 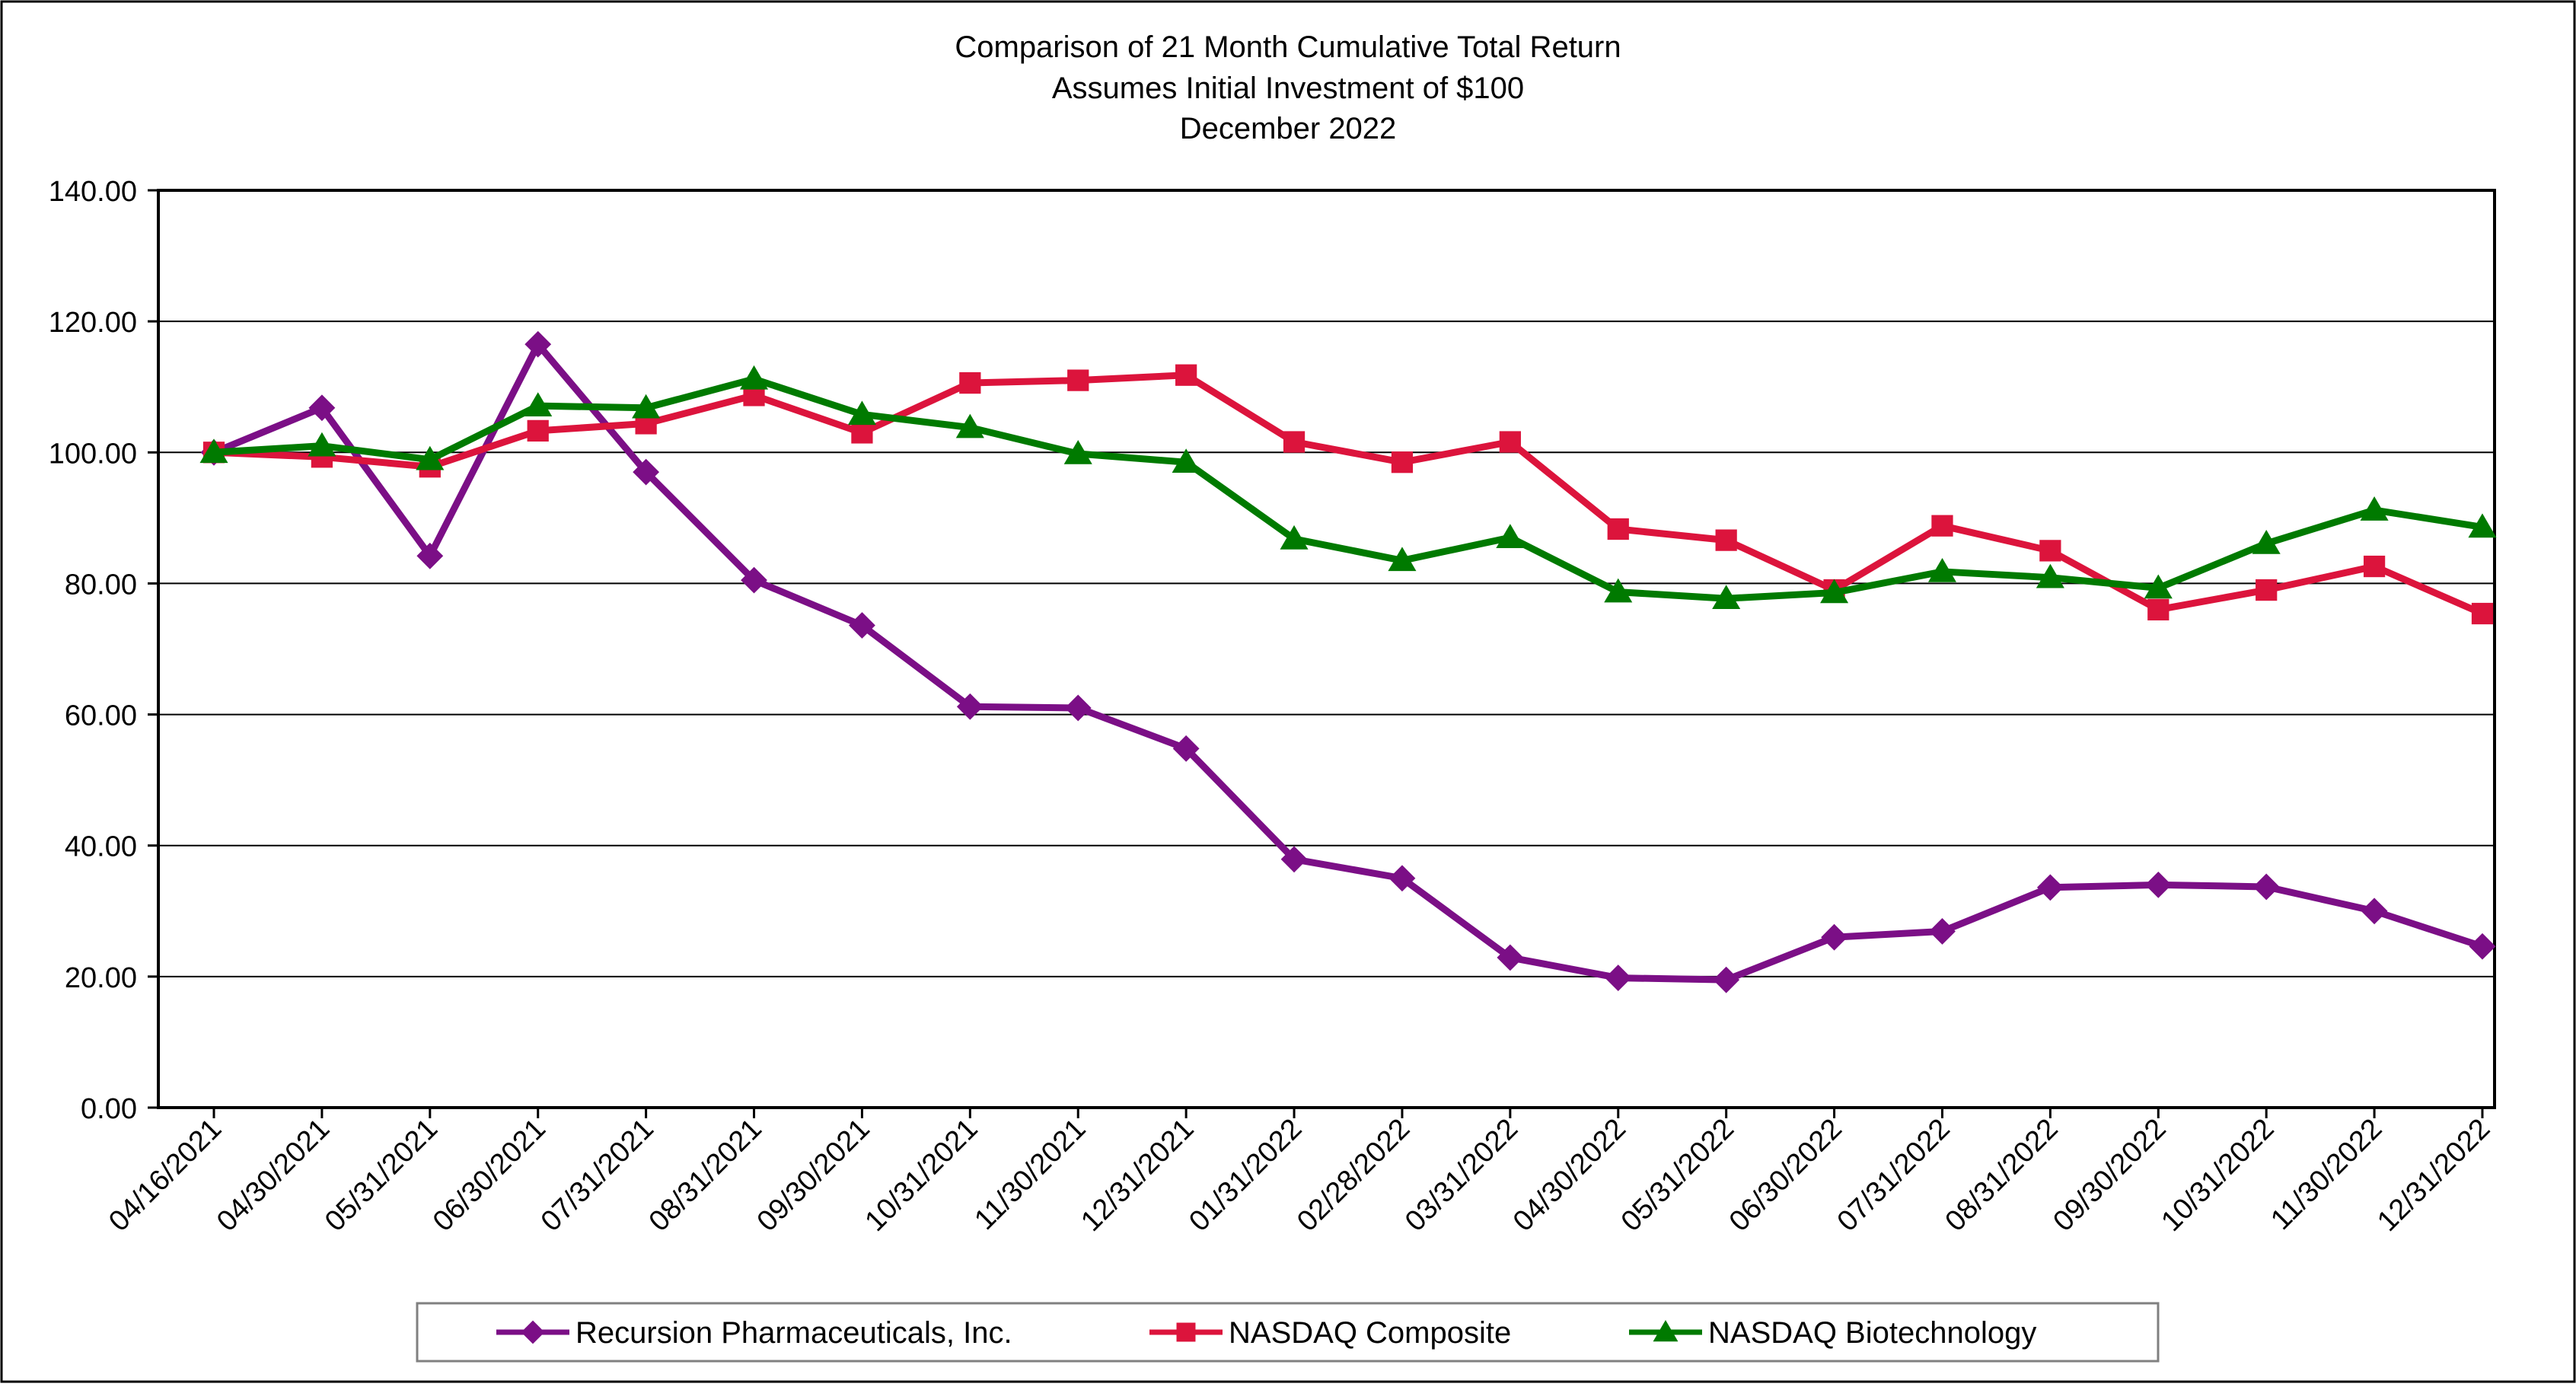 I want to click on chart-subtitle-1: Assumes Initial Investment of $100, so click(x=1288, y=88).